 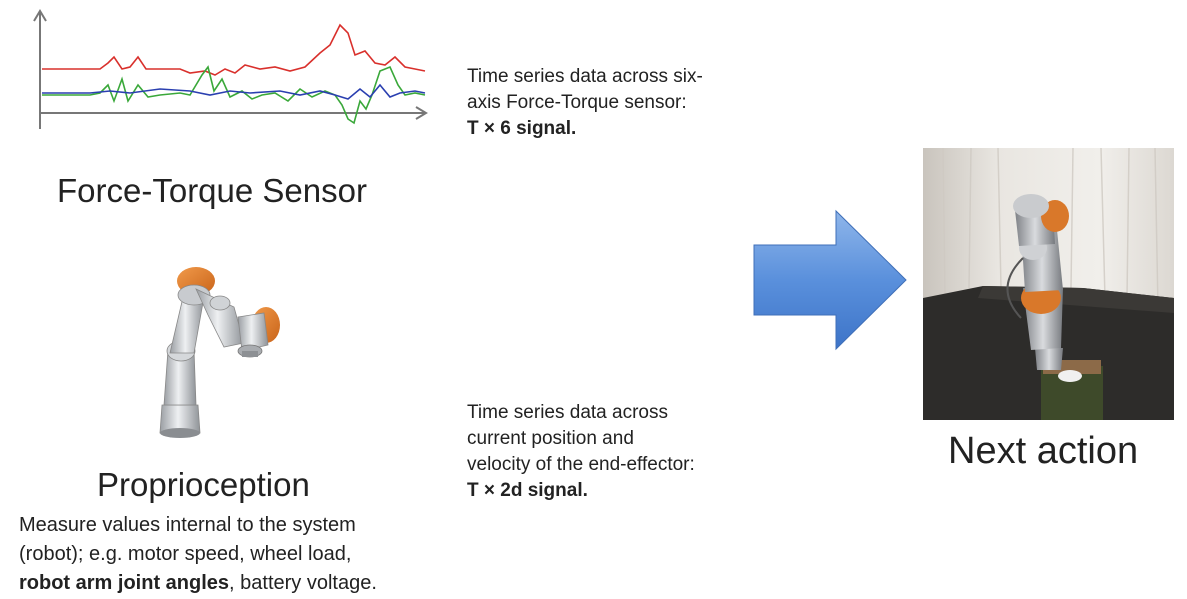 I want to click on prop-signal-text: T × 2d signal., so click(x=527, y=490).